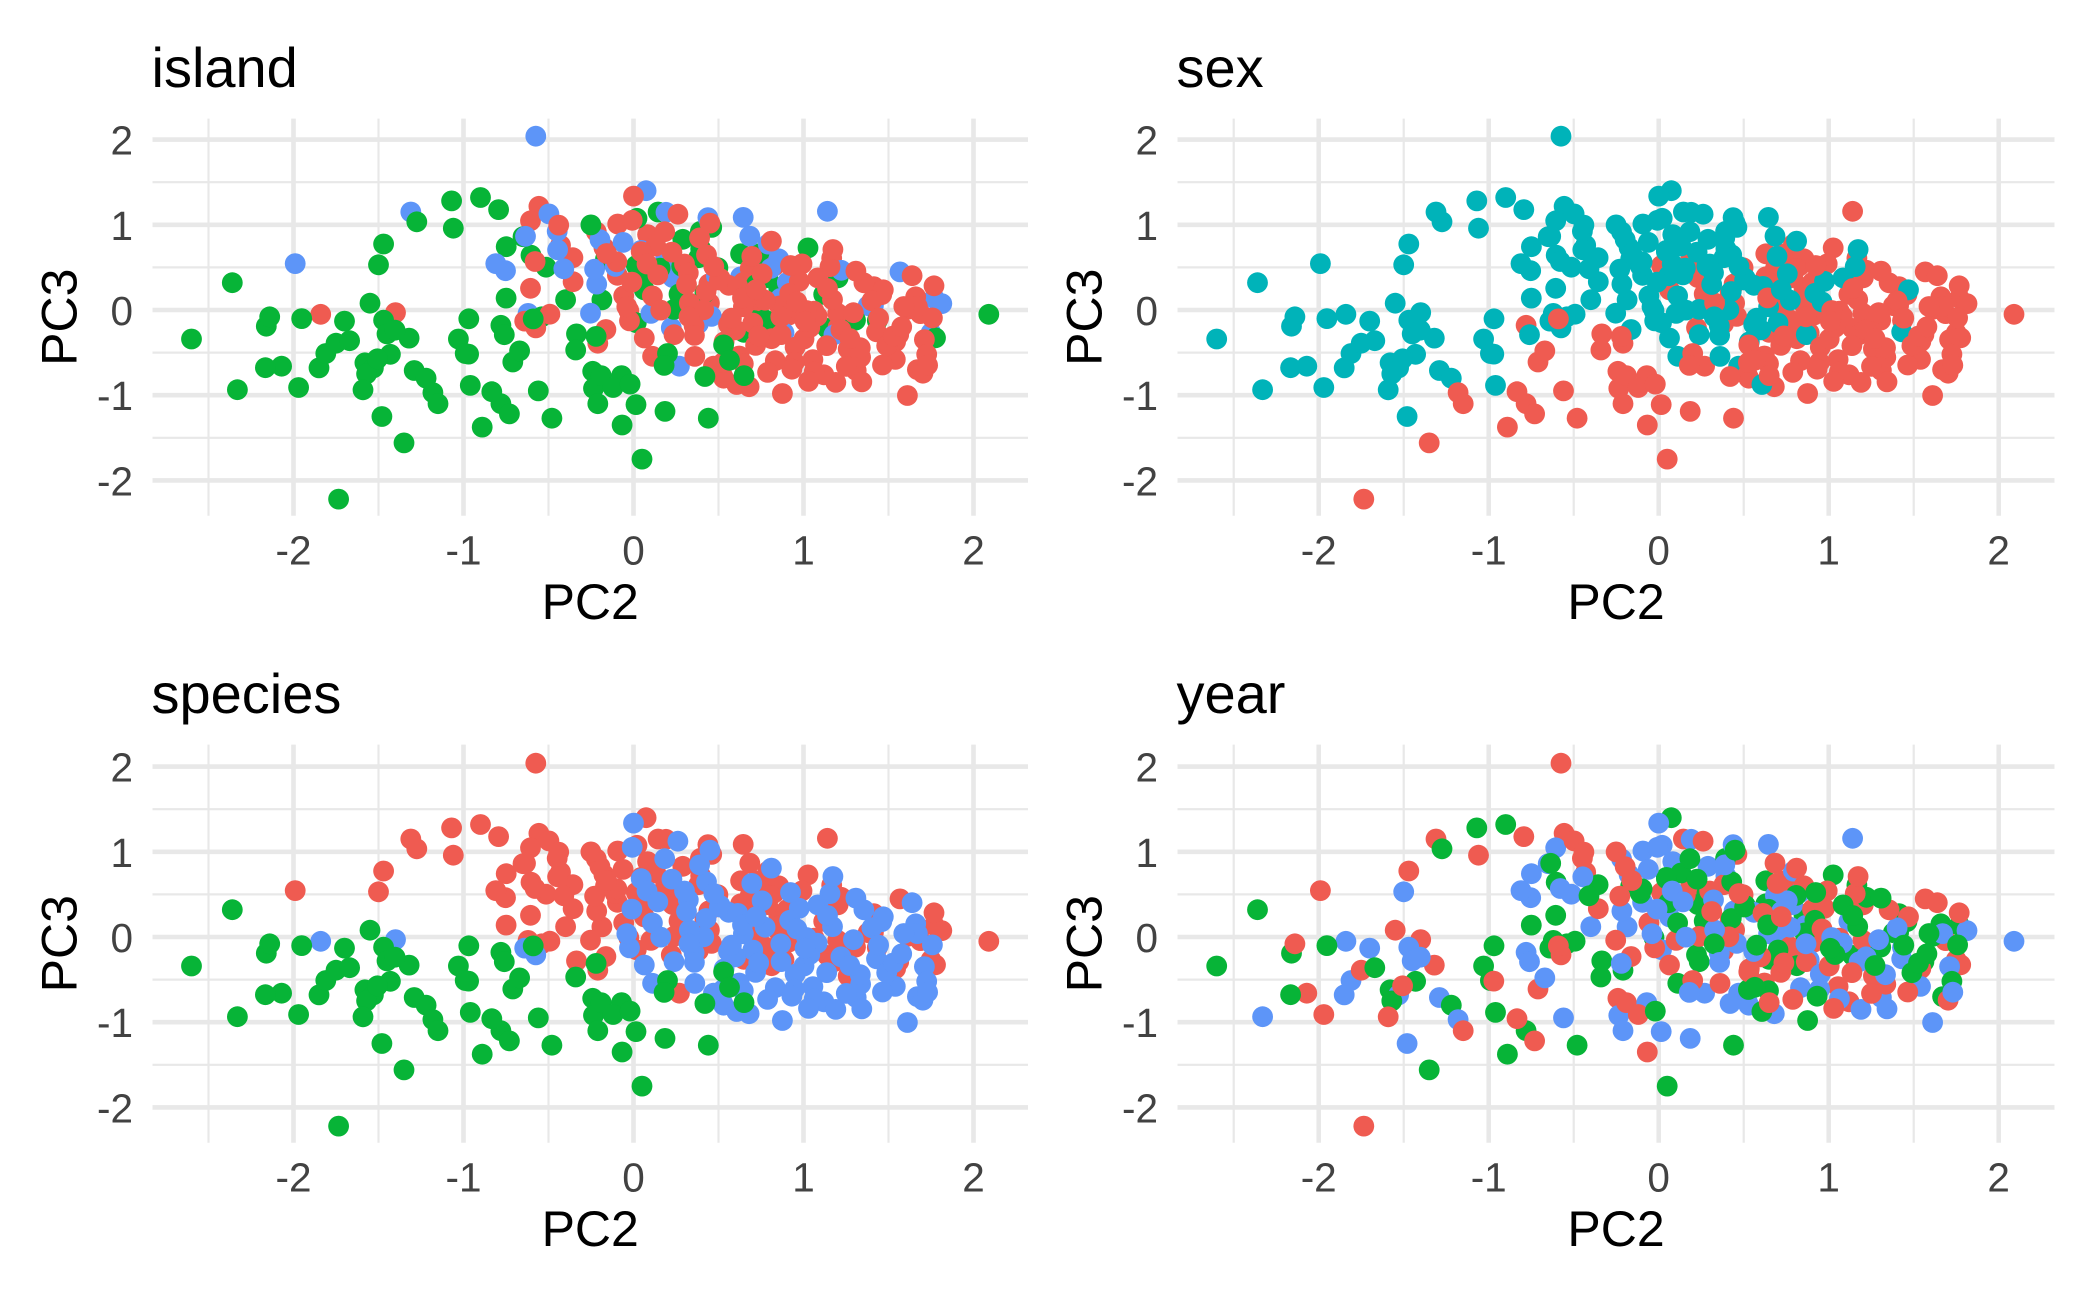 This screenshot has width=2100, height=1297. Describe the element at coordinates (225, 67) in the screenshot. I see `svg-text: island` at that location.